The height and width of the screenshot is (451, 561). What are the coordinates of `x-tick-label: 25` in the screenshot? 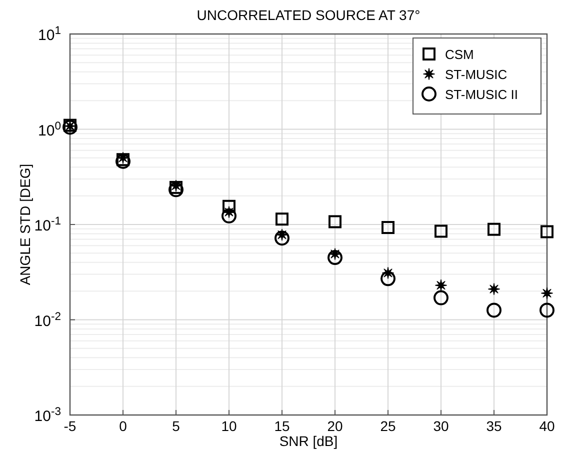 It's located at (388, 426).